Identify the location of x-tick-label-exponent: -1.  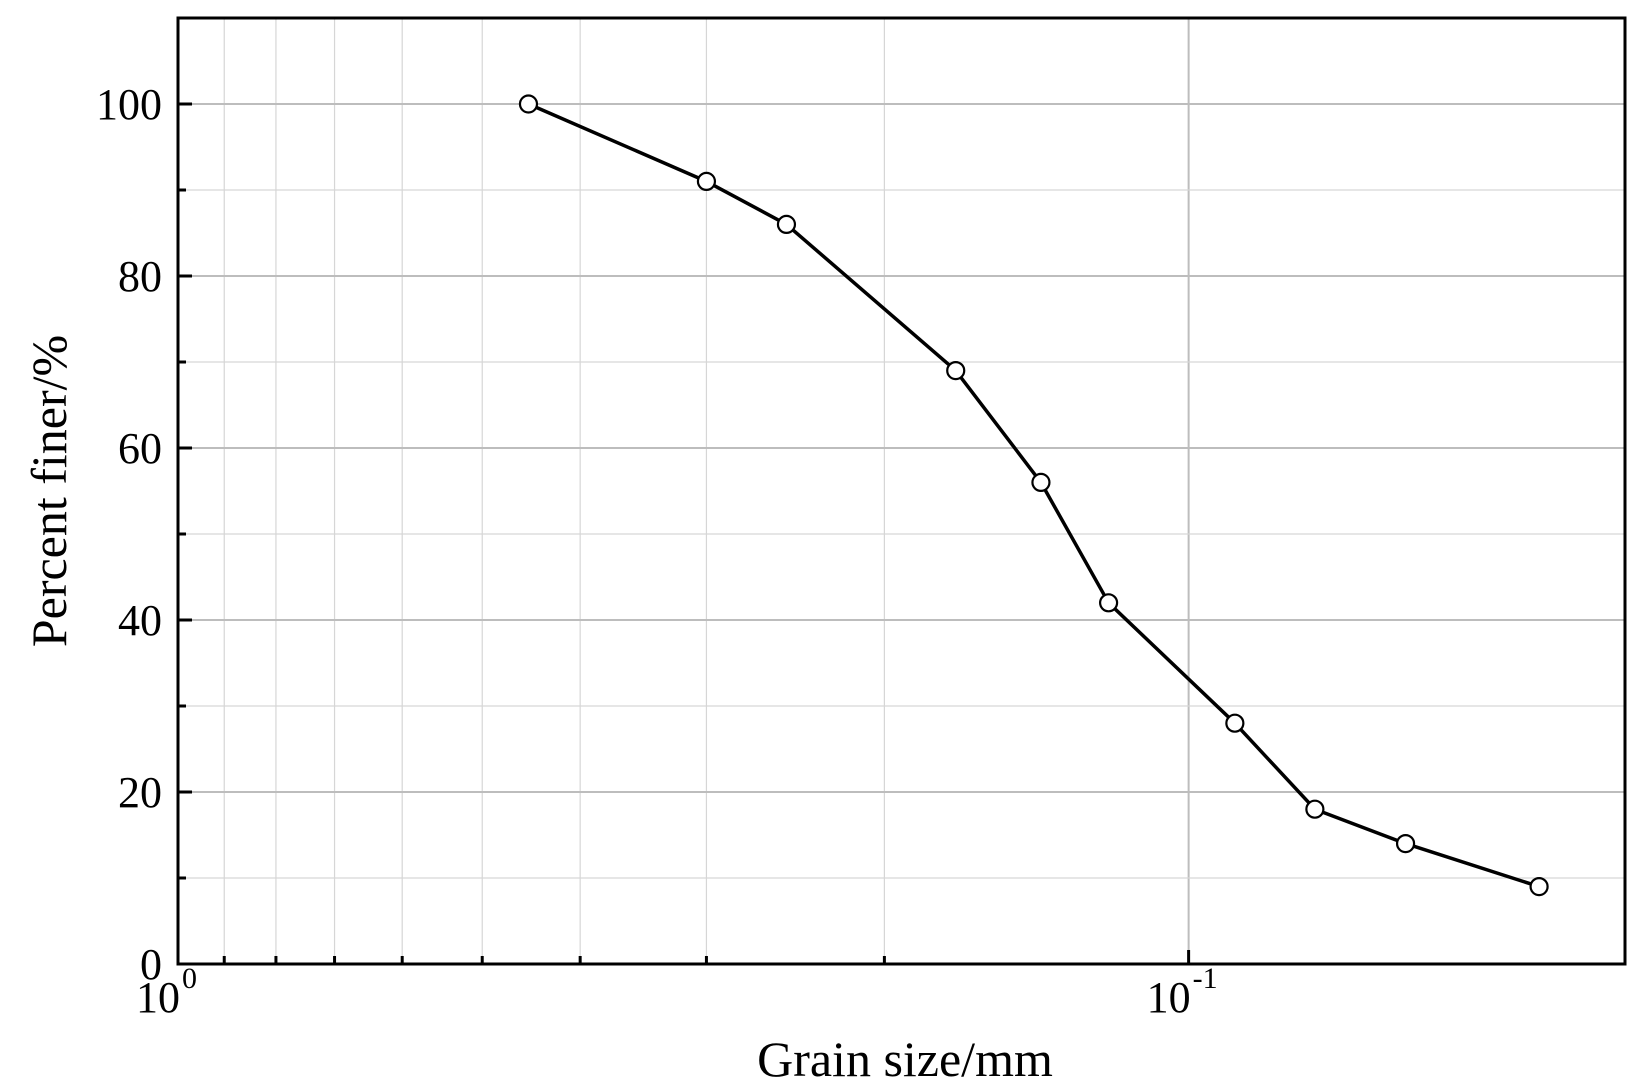
(1205, 978).